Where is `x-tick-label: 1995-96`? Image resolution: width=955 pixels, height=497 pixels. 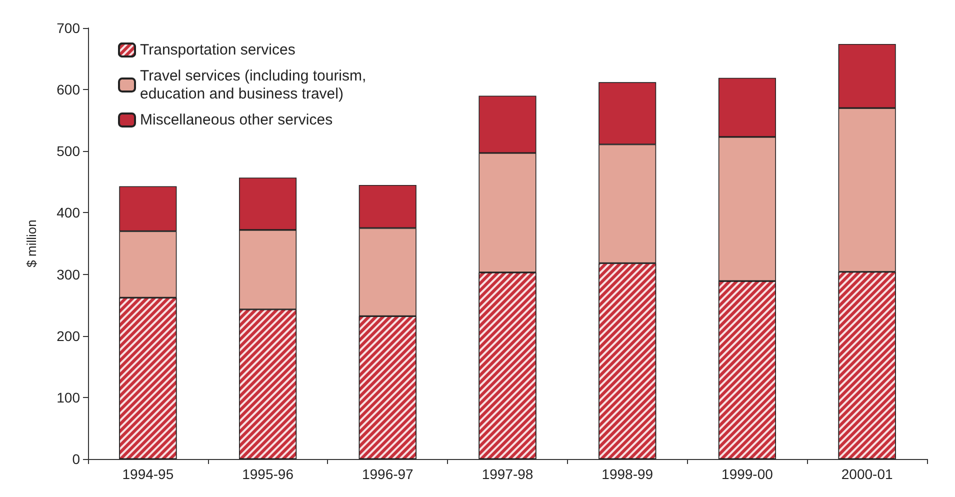 x-tick-label: 1995-96 is located at coordinates (268, 474).